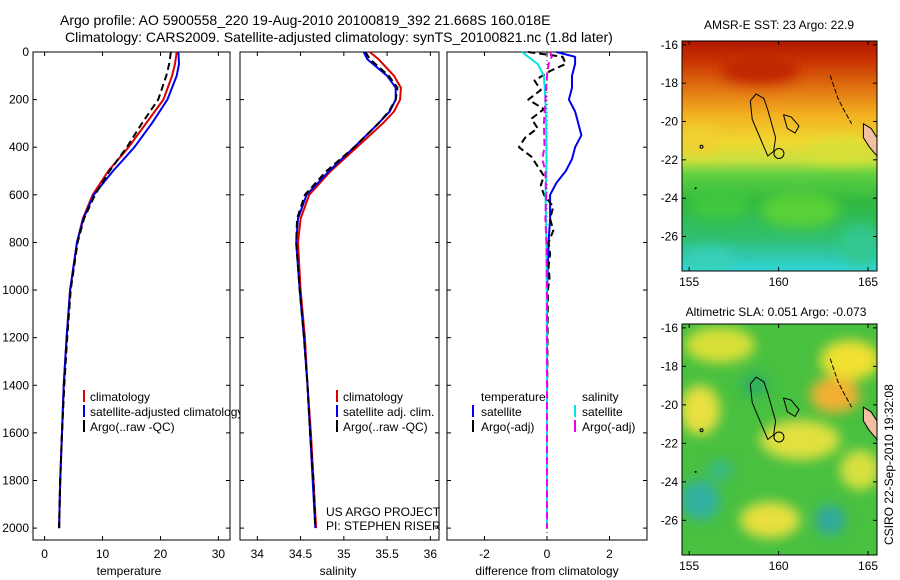  Describe the element at coordinates (161, 554) in the screenshot. I see `x-tick-label: 20` at that location.